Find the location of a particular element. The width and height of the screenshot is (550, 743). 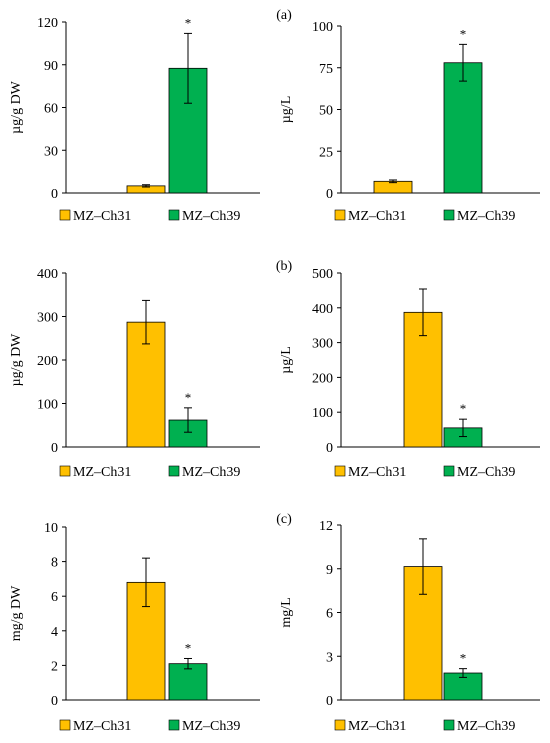

y-tick-label: 120 is located at coordinates (47, 23).